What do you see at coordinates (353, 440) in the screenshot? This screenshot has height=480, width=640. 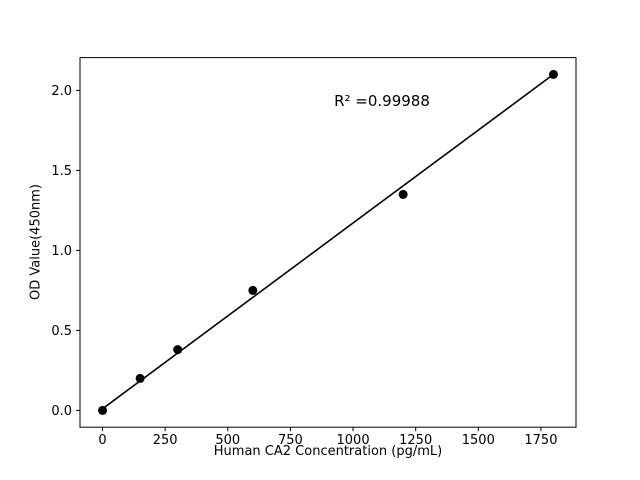 I see `x-tick-label: 1000` at bounding box center [353, 440].